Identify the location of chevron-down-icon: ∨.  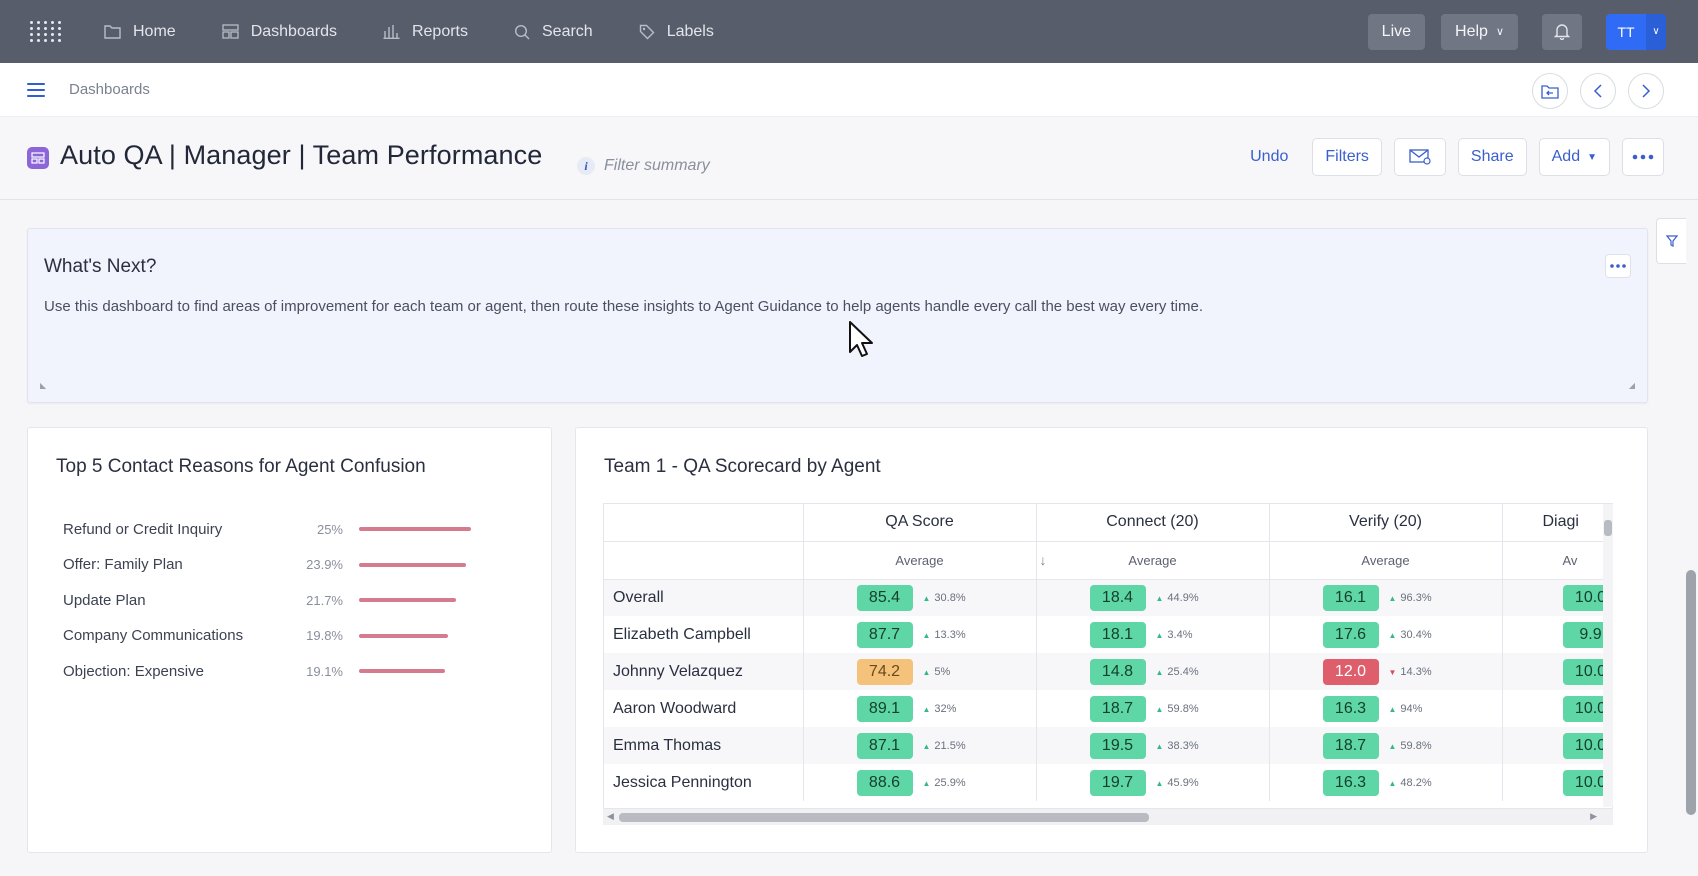
(1656, 31).